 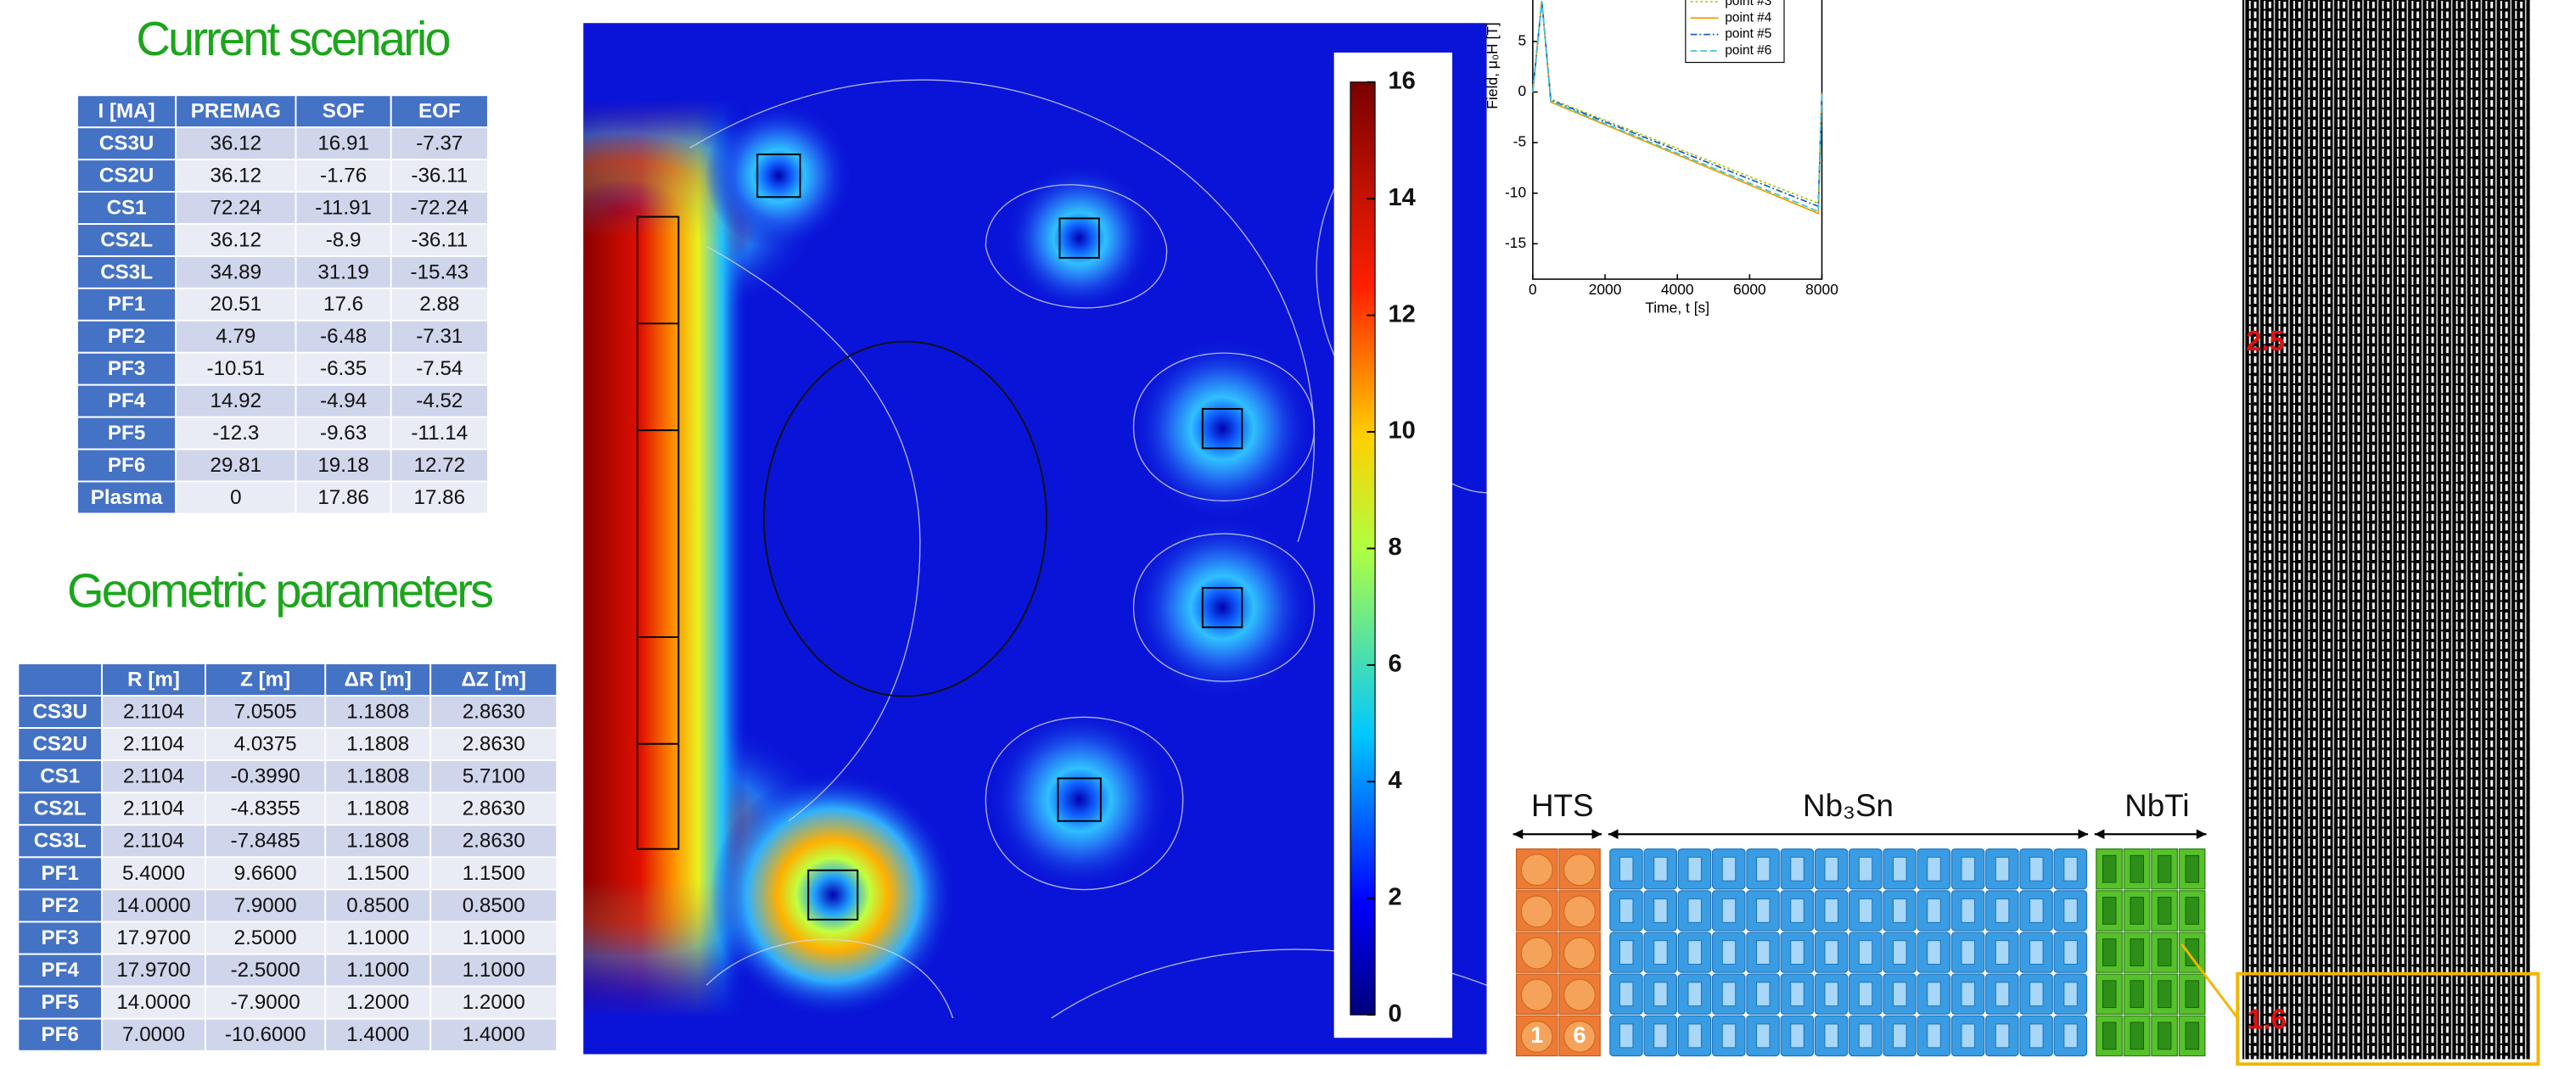 I want to click on plot-area, so click(x=1677, y=140).